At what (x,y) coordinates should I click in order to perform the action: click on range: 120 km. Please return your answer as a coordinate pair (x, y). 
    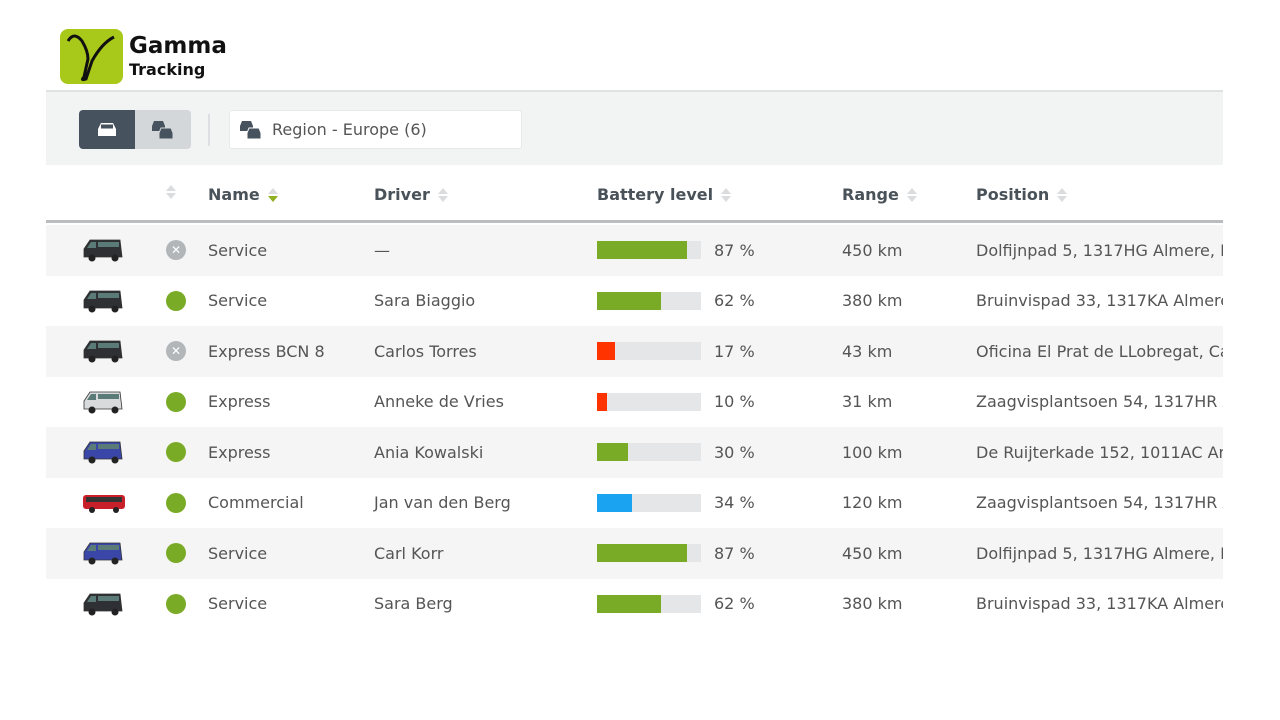
    Looking at the image, I should click on (872, 503).